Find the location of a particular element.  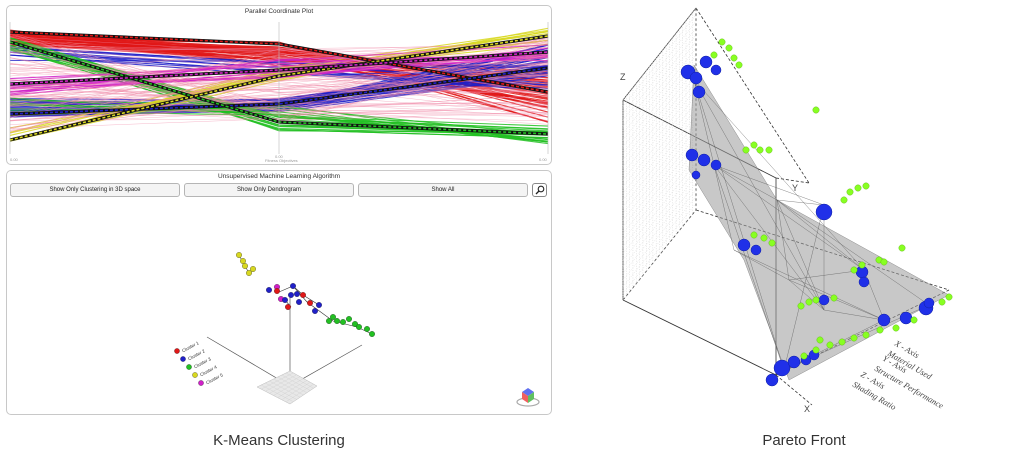

legend-label: Cluster 5 is located at coordinates (214, 378).